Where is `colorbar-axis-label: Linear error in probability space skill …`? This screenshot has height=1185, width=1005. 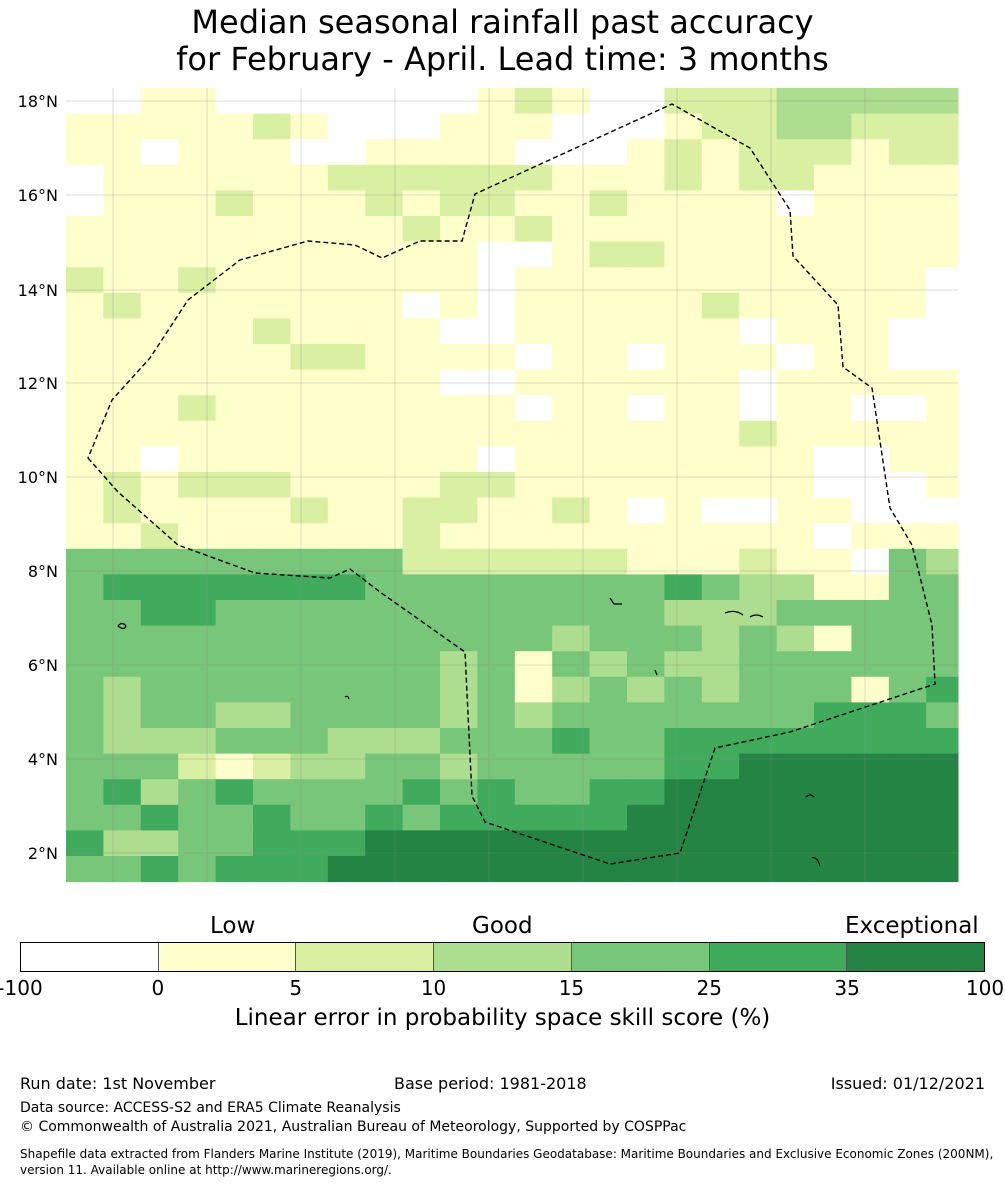
colorbar-axis-label: Linear error in probability space skill … is located at coordinates (502, 1018).